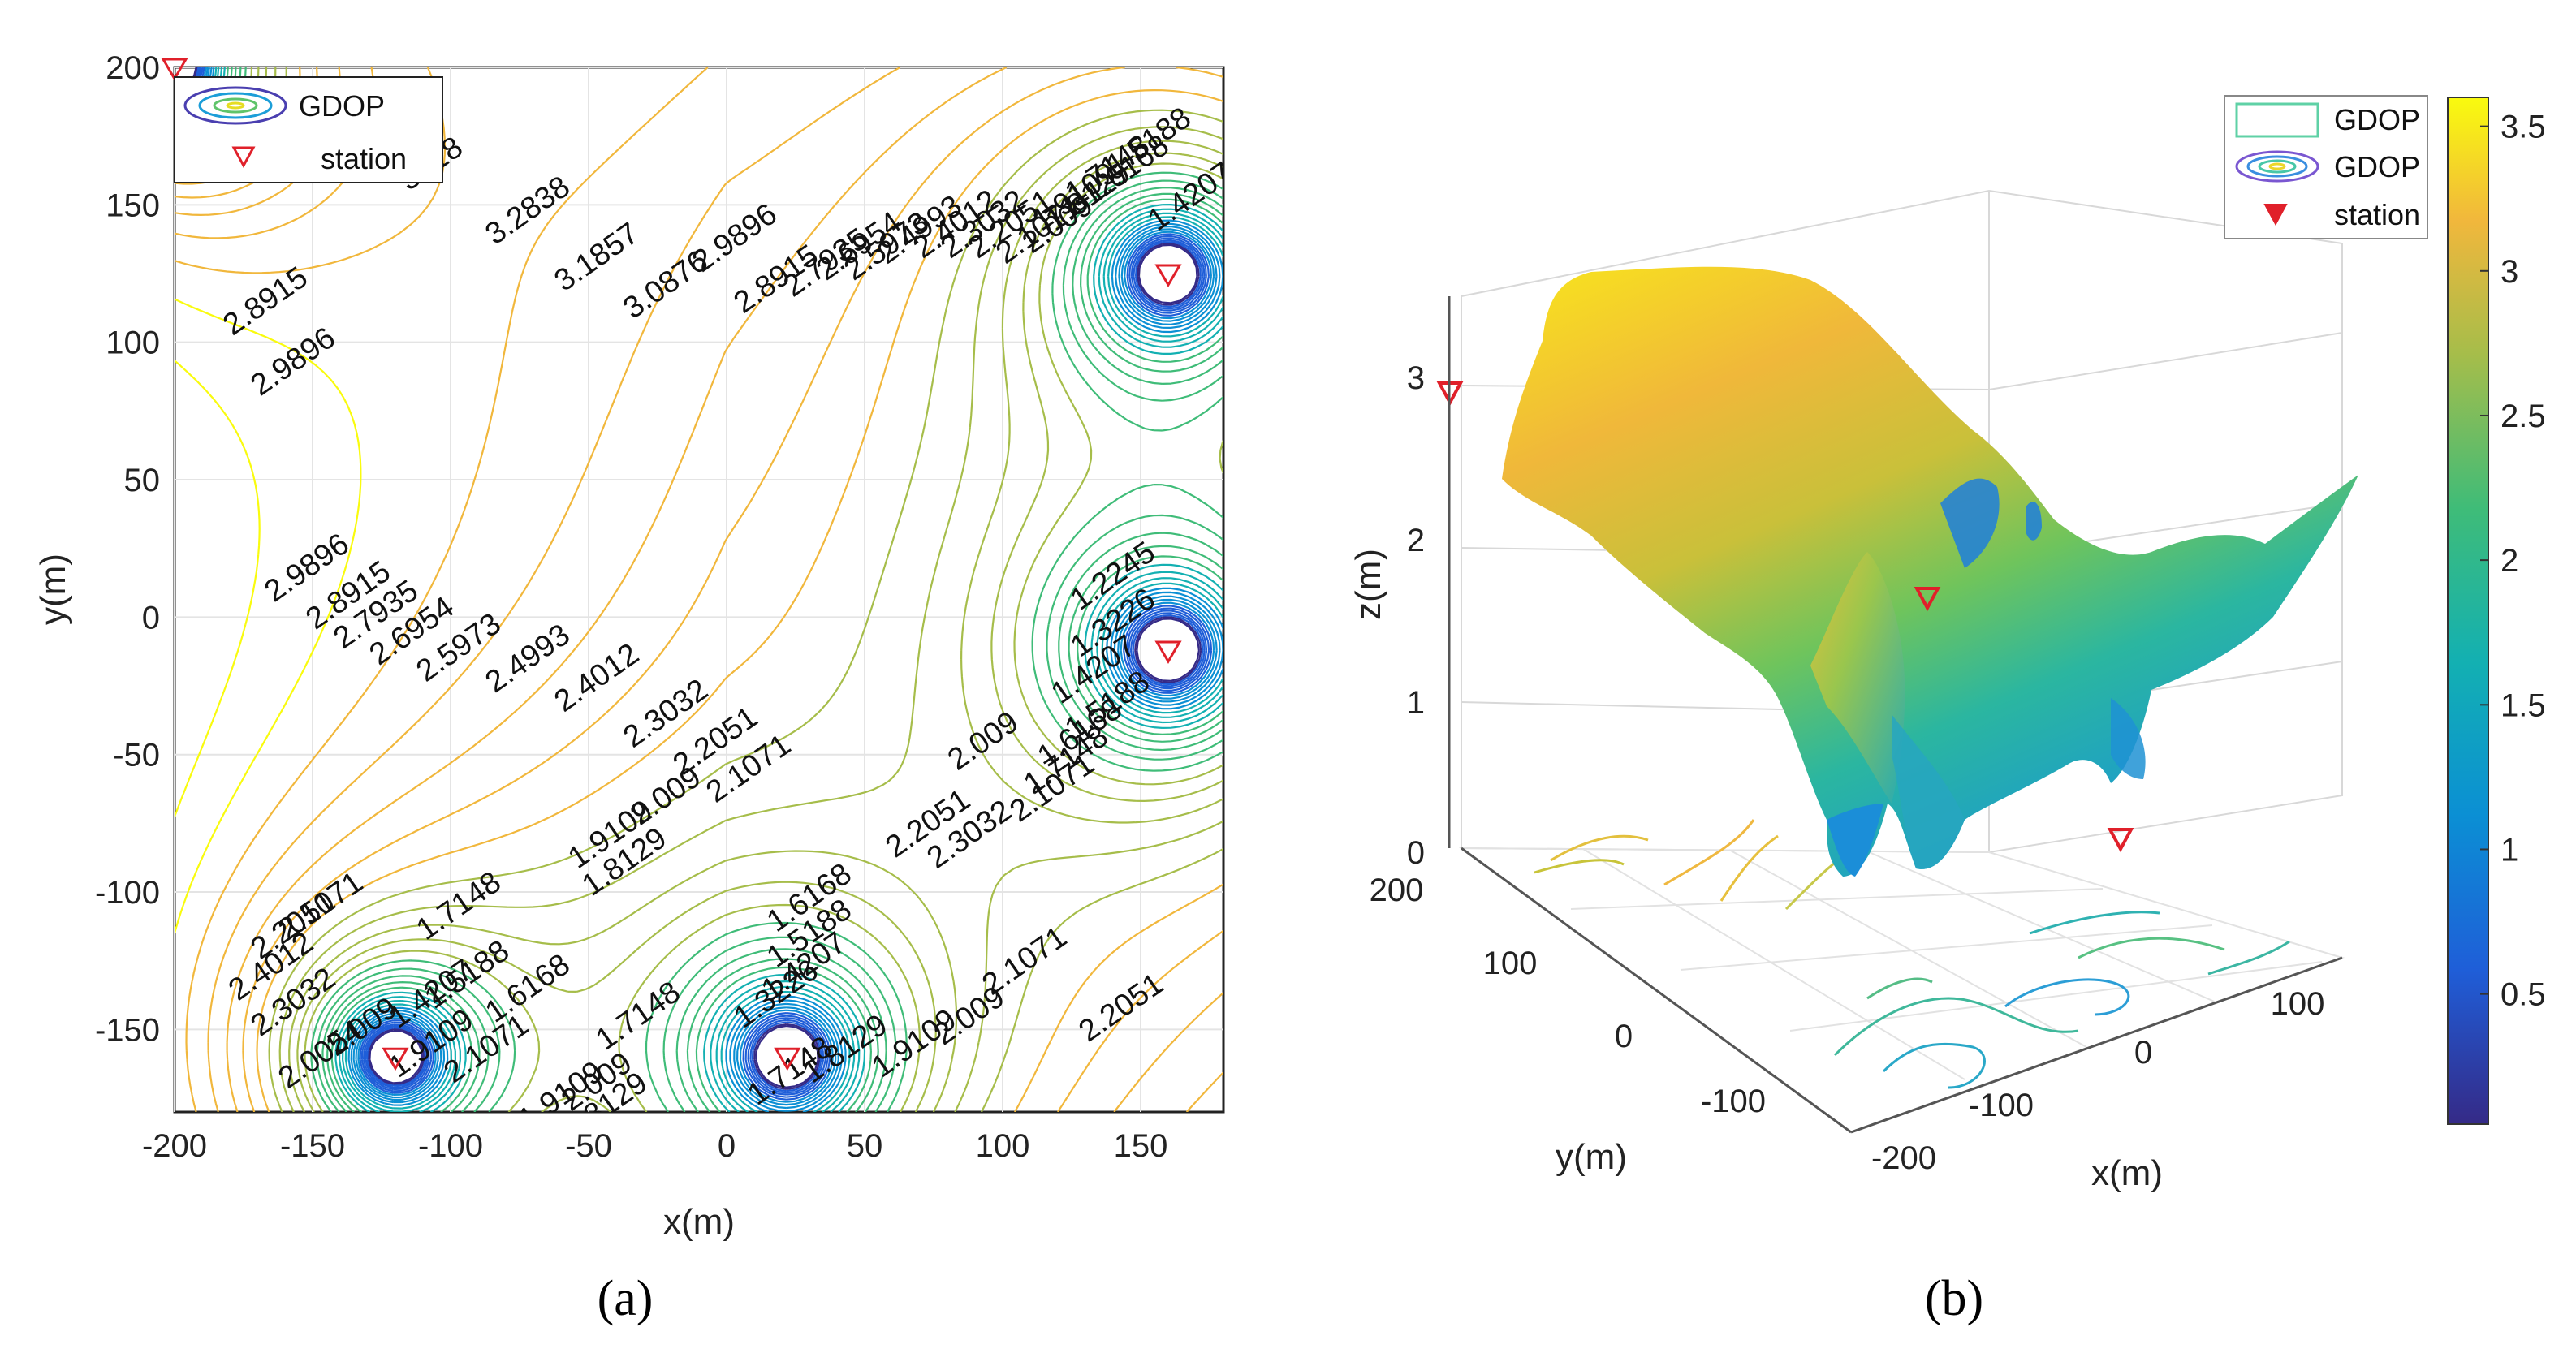 Image resolution: width=2576 pixels, height=1353 pixels. Describe the element at coordinates (127, 549) in the screenshot. I see `y-tick-labels: 200 150 100 50 0 -50 -100 -150` at that location.